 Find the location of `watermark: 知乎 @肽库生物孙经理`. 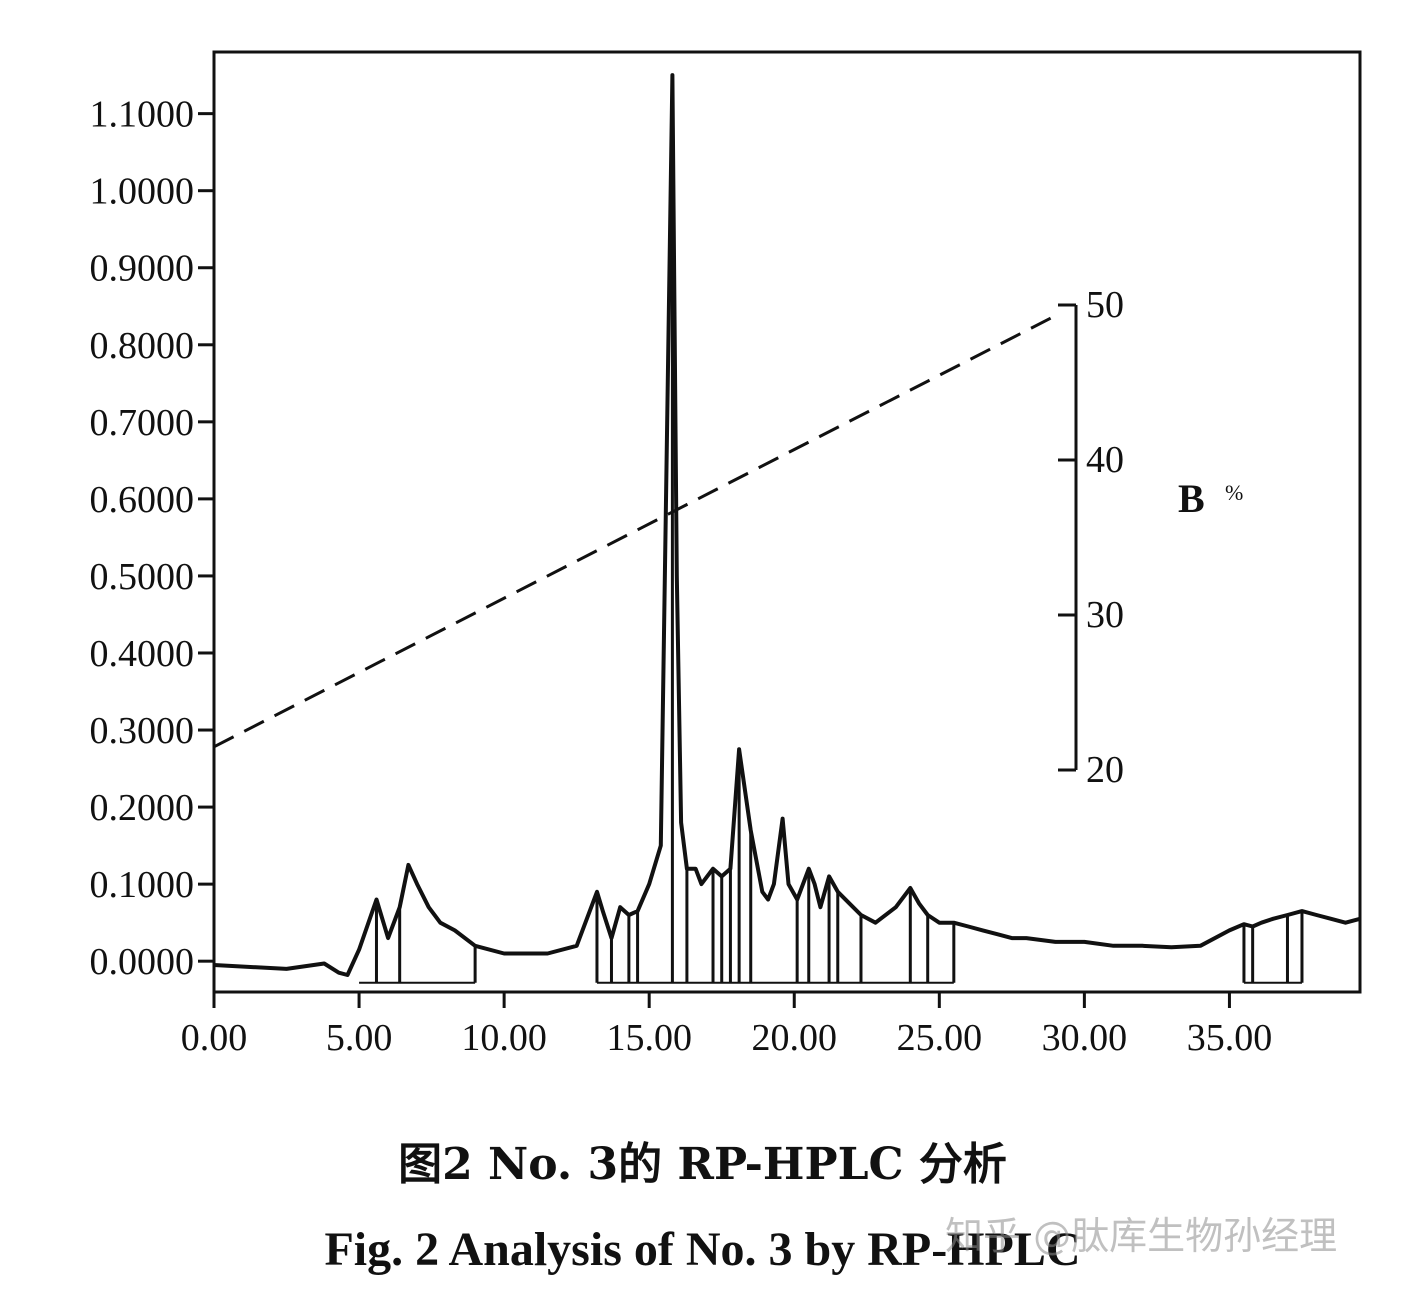

watermark: 知乎 @肽库生物孙经理 is located at coordinates (1141, 1236).